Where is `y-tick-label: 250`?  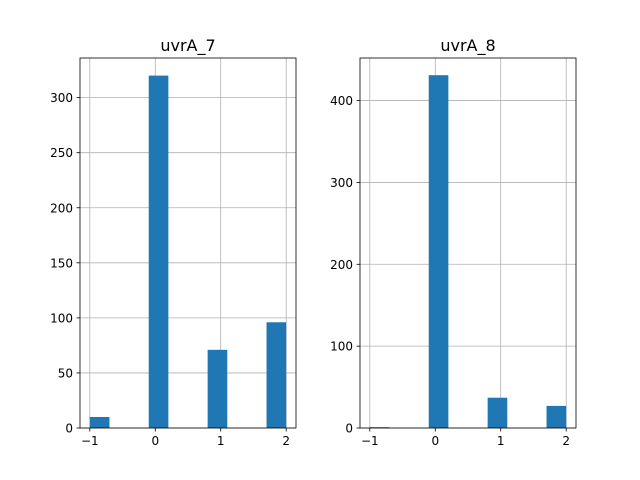
y-tick-label: 250 is located at coordinates (61, 153).